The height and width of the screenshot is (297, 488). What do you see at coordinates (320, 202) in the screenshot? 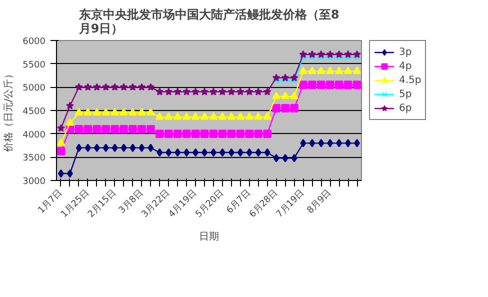
I see `x-tick-label: 8月9日` at bounding box center [320, 202].